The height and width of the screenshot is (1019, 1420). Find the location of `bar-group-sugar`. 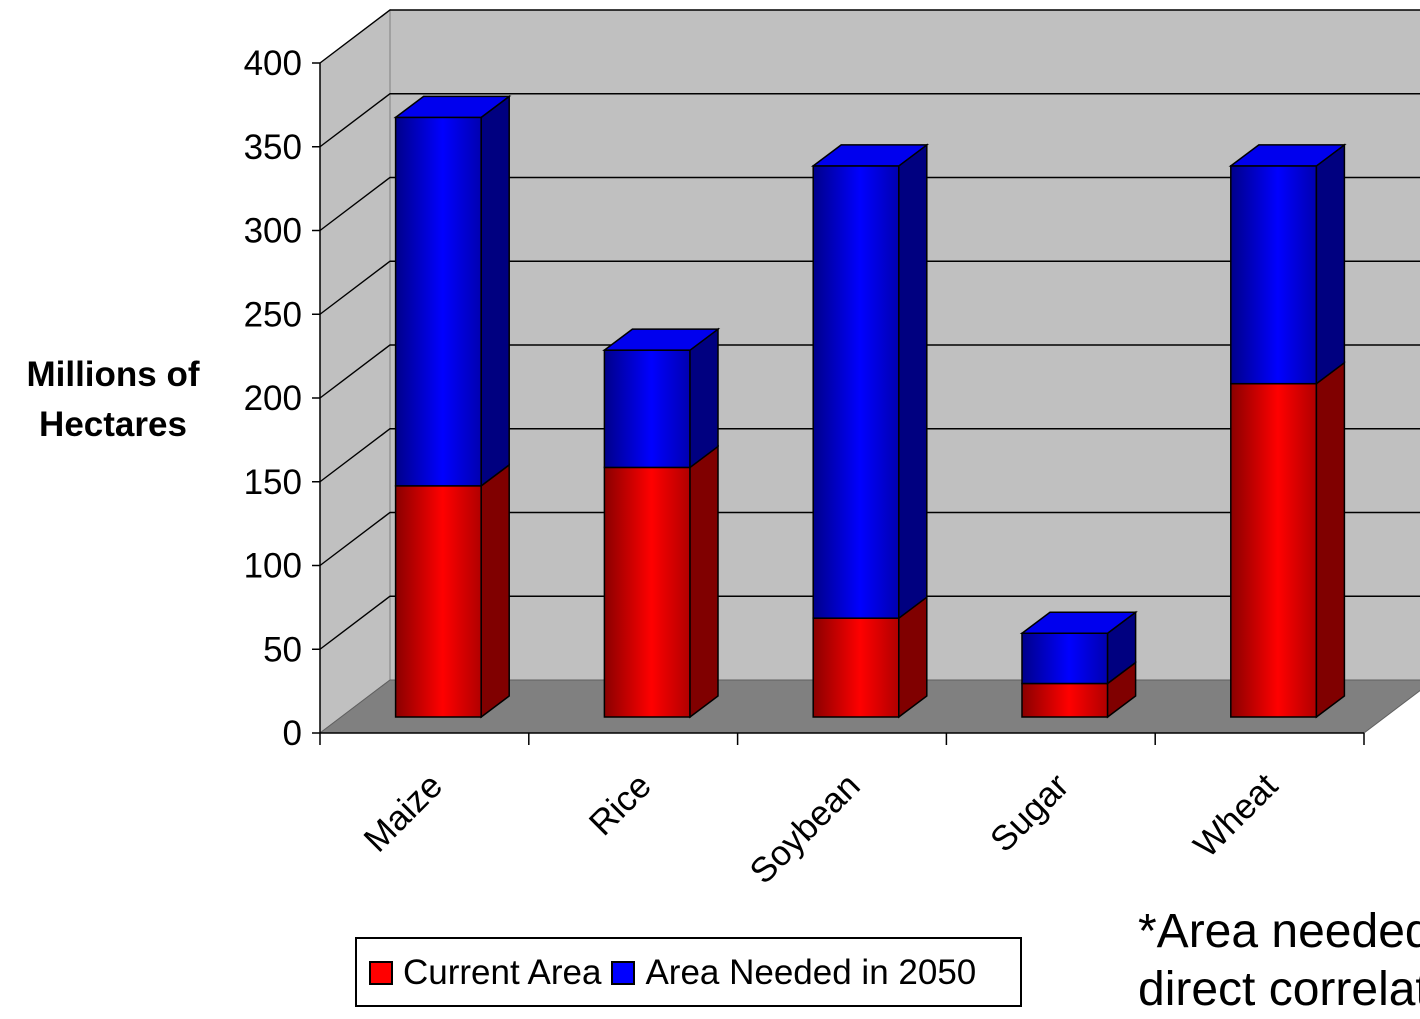

bar-group-sugar is located at coordinates (1078, 664).